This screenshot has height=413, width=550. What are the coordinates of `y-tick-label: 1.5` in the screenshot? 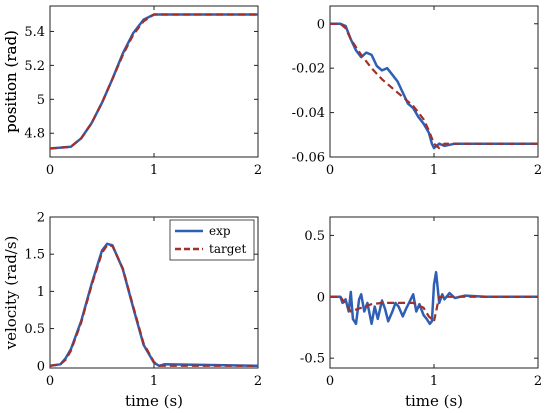 It's located at (34, 255).